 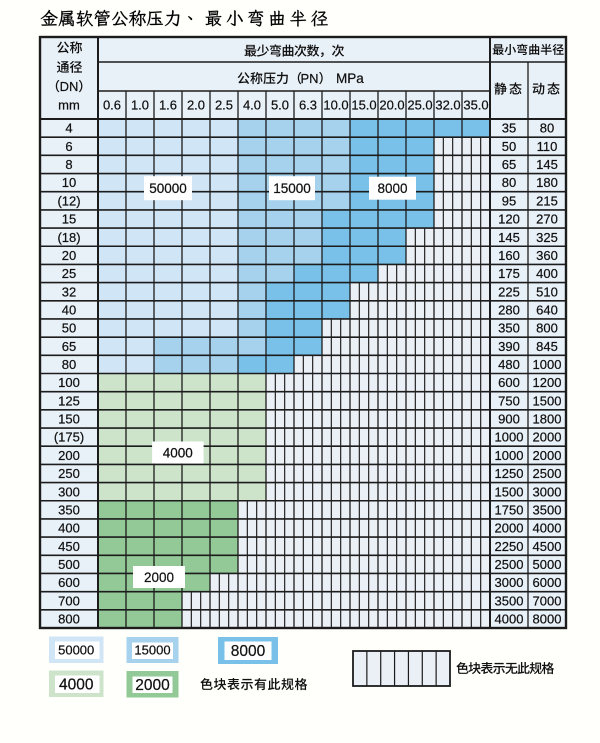 I want to click on svg-text: 25.0, so click(x=419, y=105).